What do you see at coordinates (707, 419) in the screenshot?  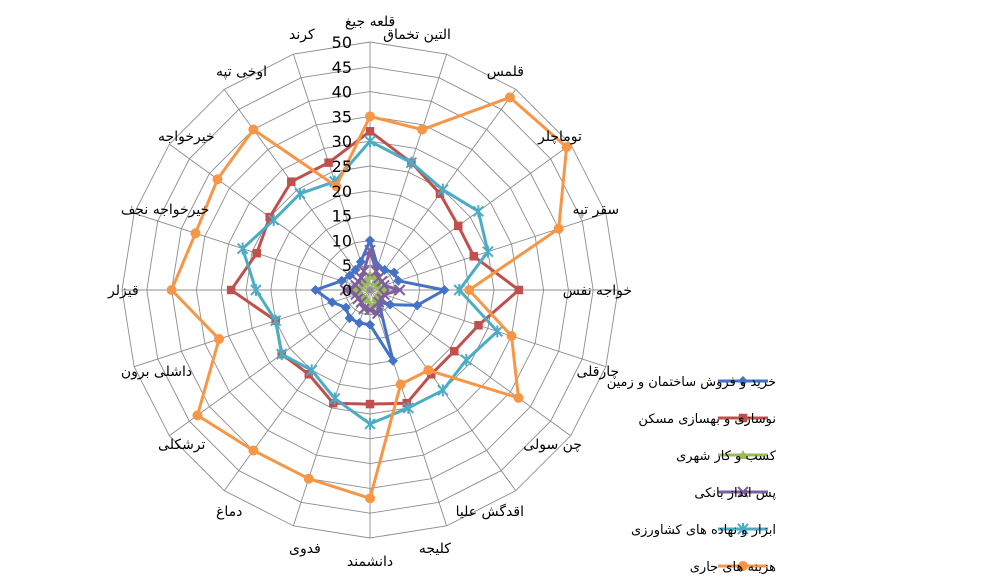 I see `legend-item: نوسازی و بهسازی مسکن` at bounding box center [707, 419].